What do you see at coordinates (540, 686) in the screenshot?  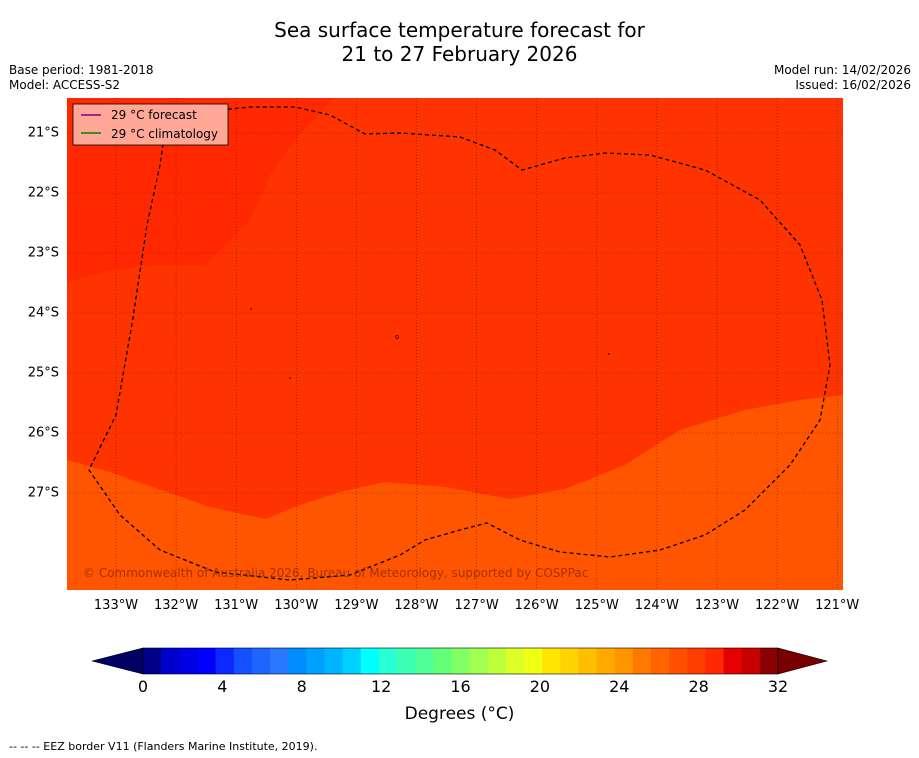 I see `colorbar-tick-label: 20` at bounding box center [540, 686].